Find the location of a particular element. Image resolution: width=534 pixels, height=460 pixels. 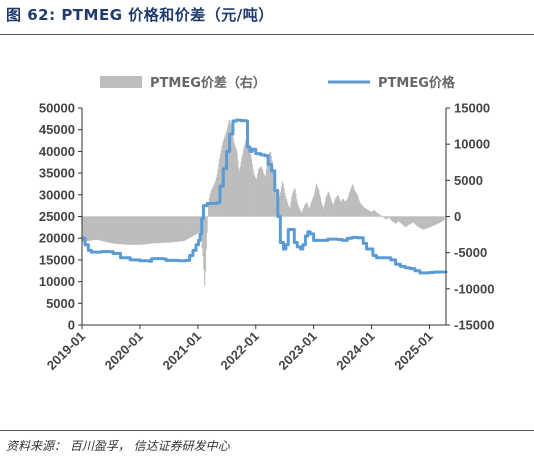

top-divider is located at coordinates (267, 34).